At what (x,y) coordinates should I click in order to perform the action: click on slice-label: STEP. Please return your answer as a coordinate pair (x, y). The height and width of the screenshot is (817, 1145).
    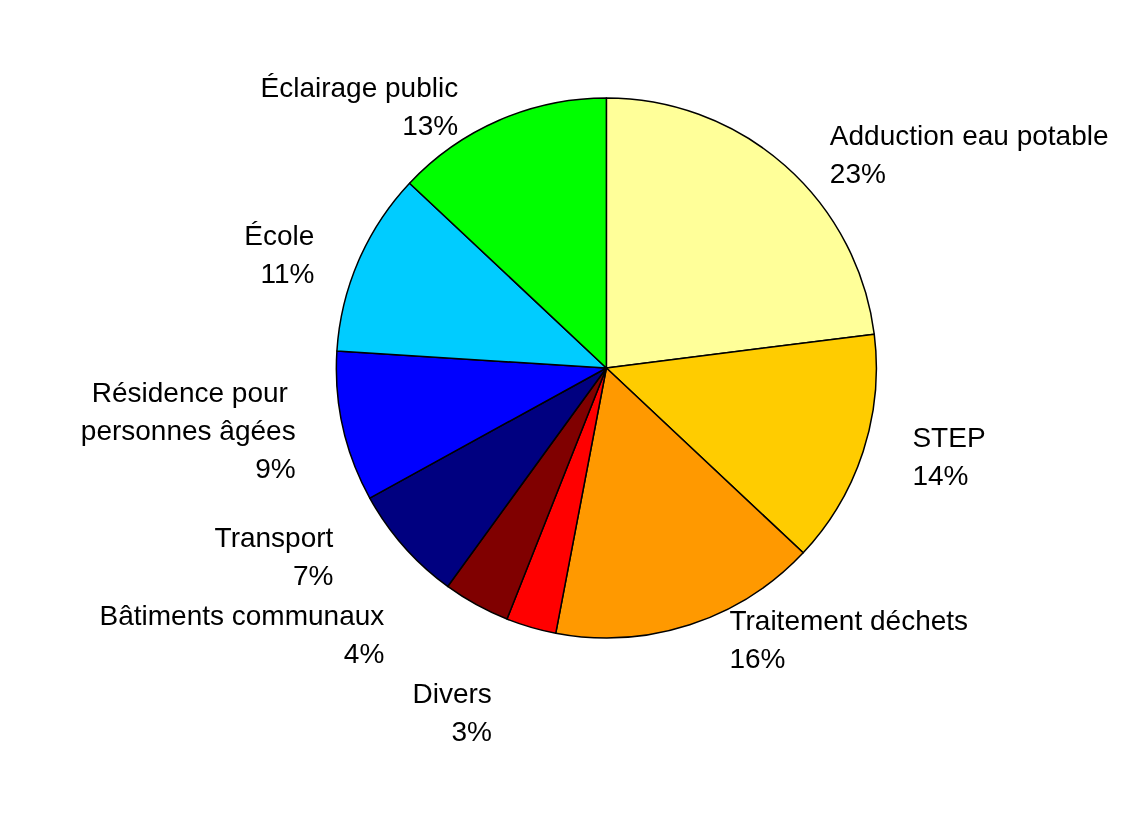
    Looking at the image, I should click on (949, 437).